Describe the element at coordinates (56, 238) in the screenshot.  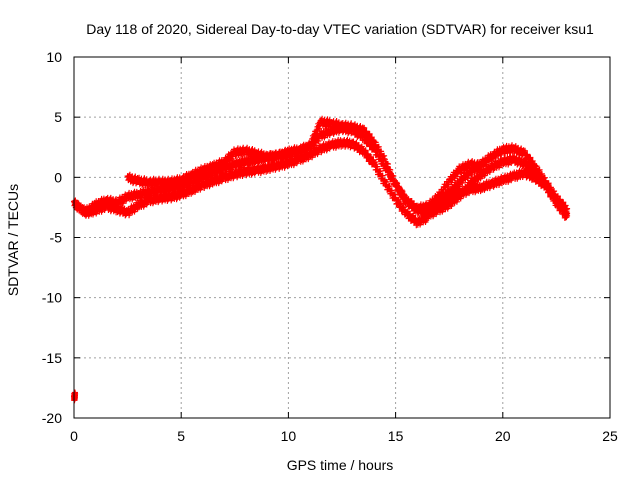
I see `y-tick-label: -5` at that location.